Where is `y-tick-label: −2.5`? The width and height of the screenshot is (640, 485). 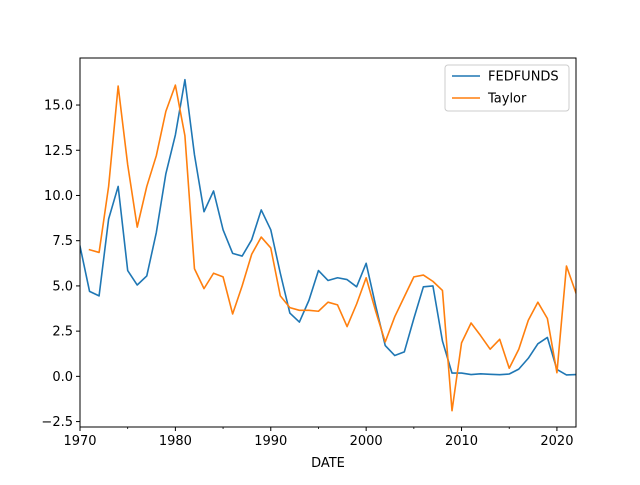
y-tick-label: −2.5 is located at coordinates (57, 422).